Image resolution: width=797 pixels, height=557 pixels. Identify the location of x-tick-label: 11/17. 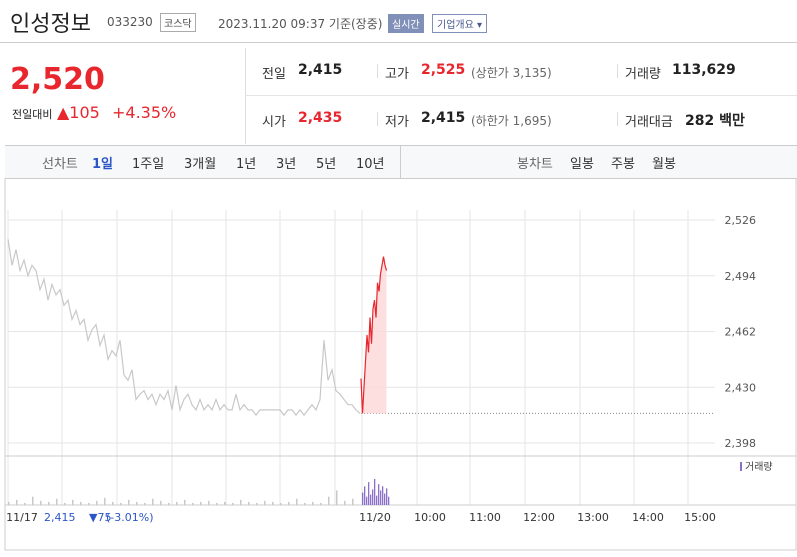
(22, 517).